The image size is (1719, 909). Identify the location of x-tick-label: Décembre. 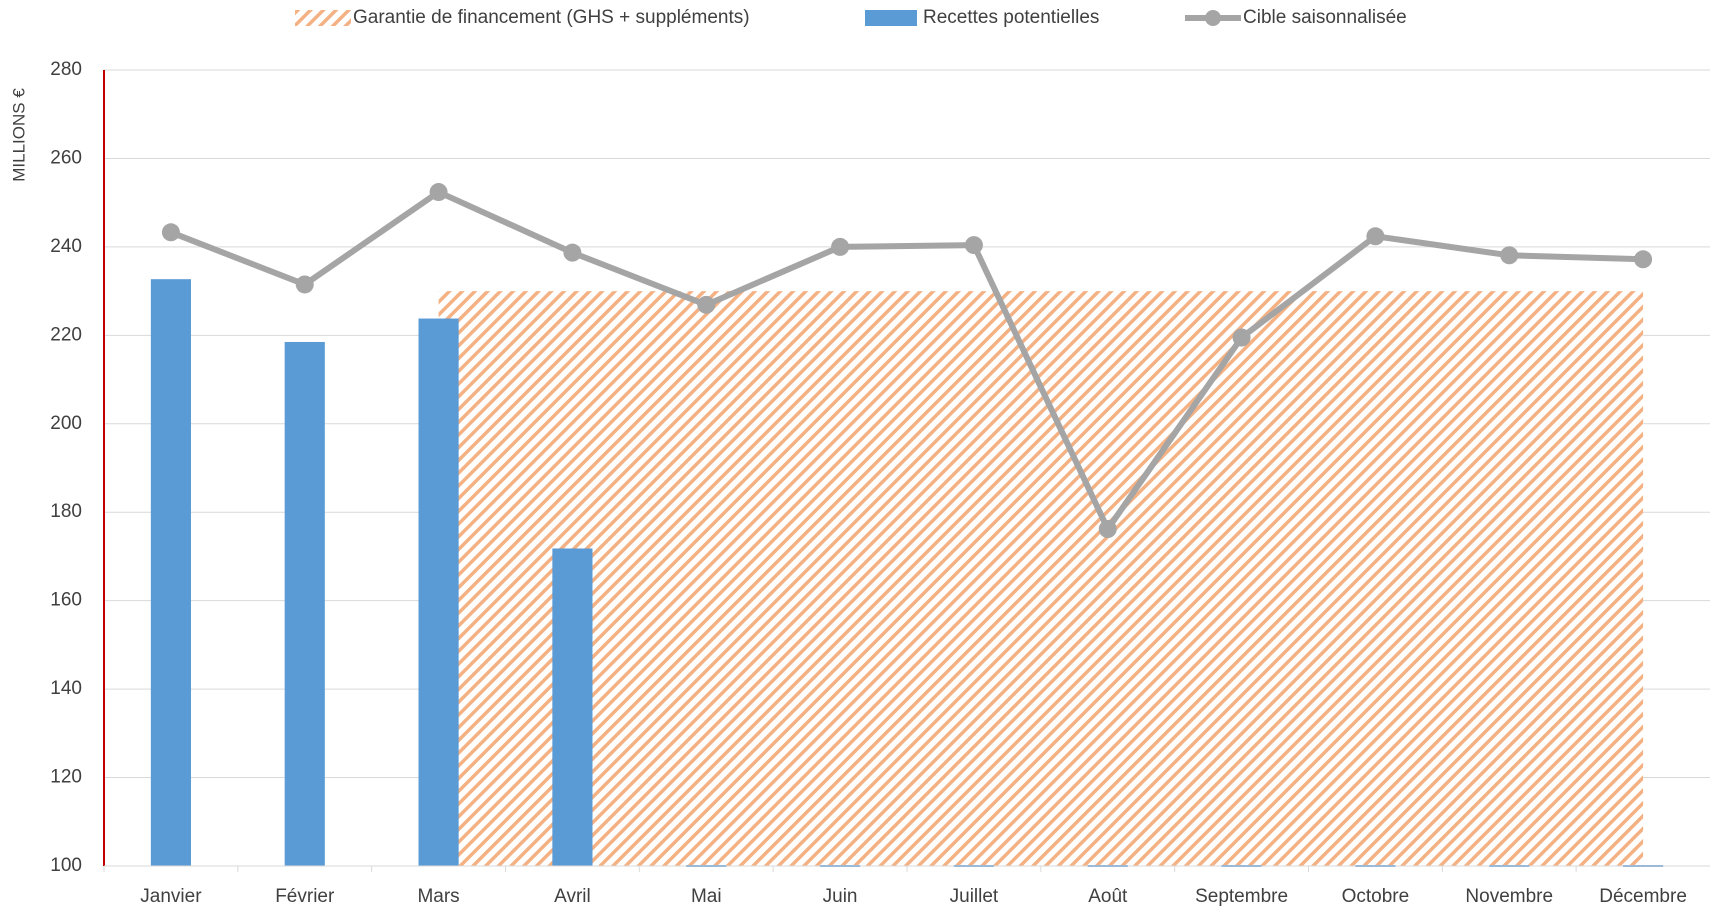
(1643, 896).